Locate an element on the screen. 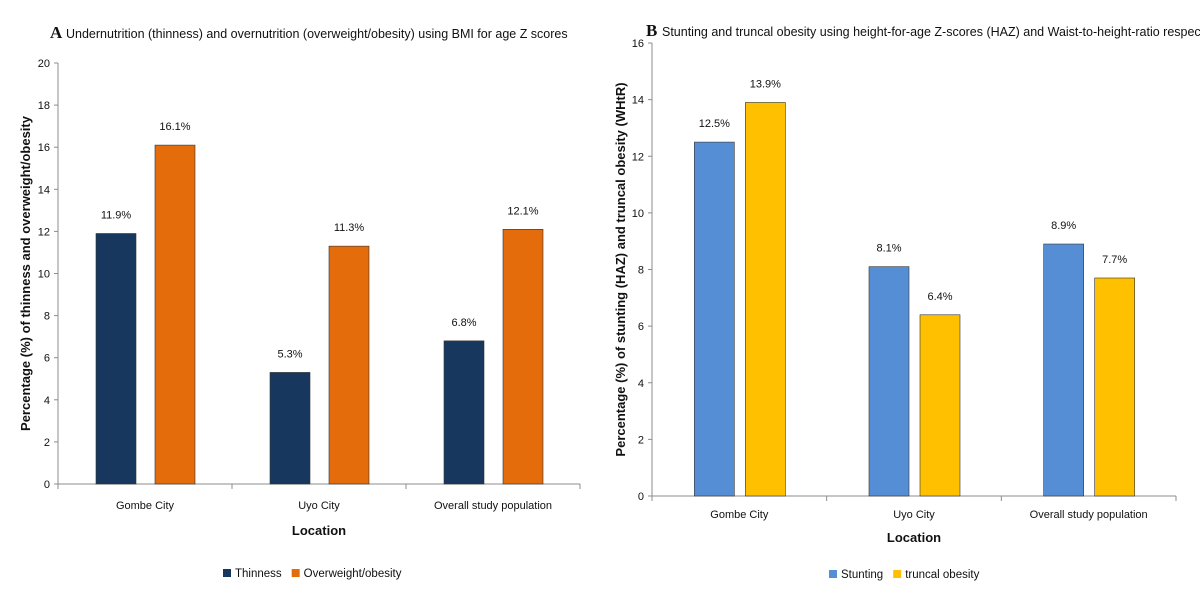 The width and height of the screenshot is (1200, 604). chart-a-legend-label: Overweight/obesity is located at coordinates (353, 574).